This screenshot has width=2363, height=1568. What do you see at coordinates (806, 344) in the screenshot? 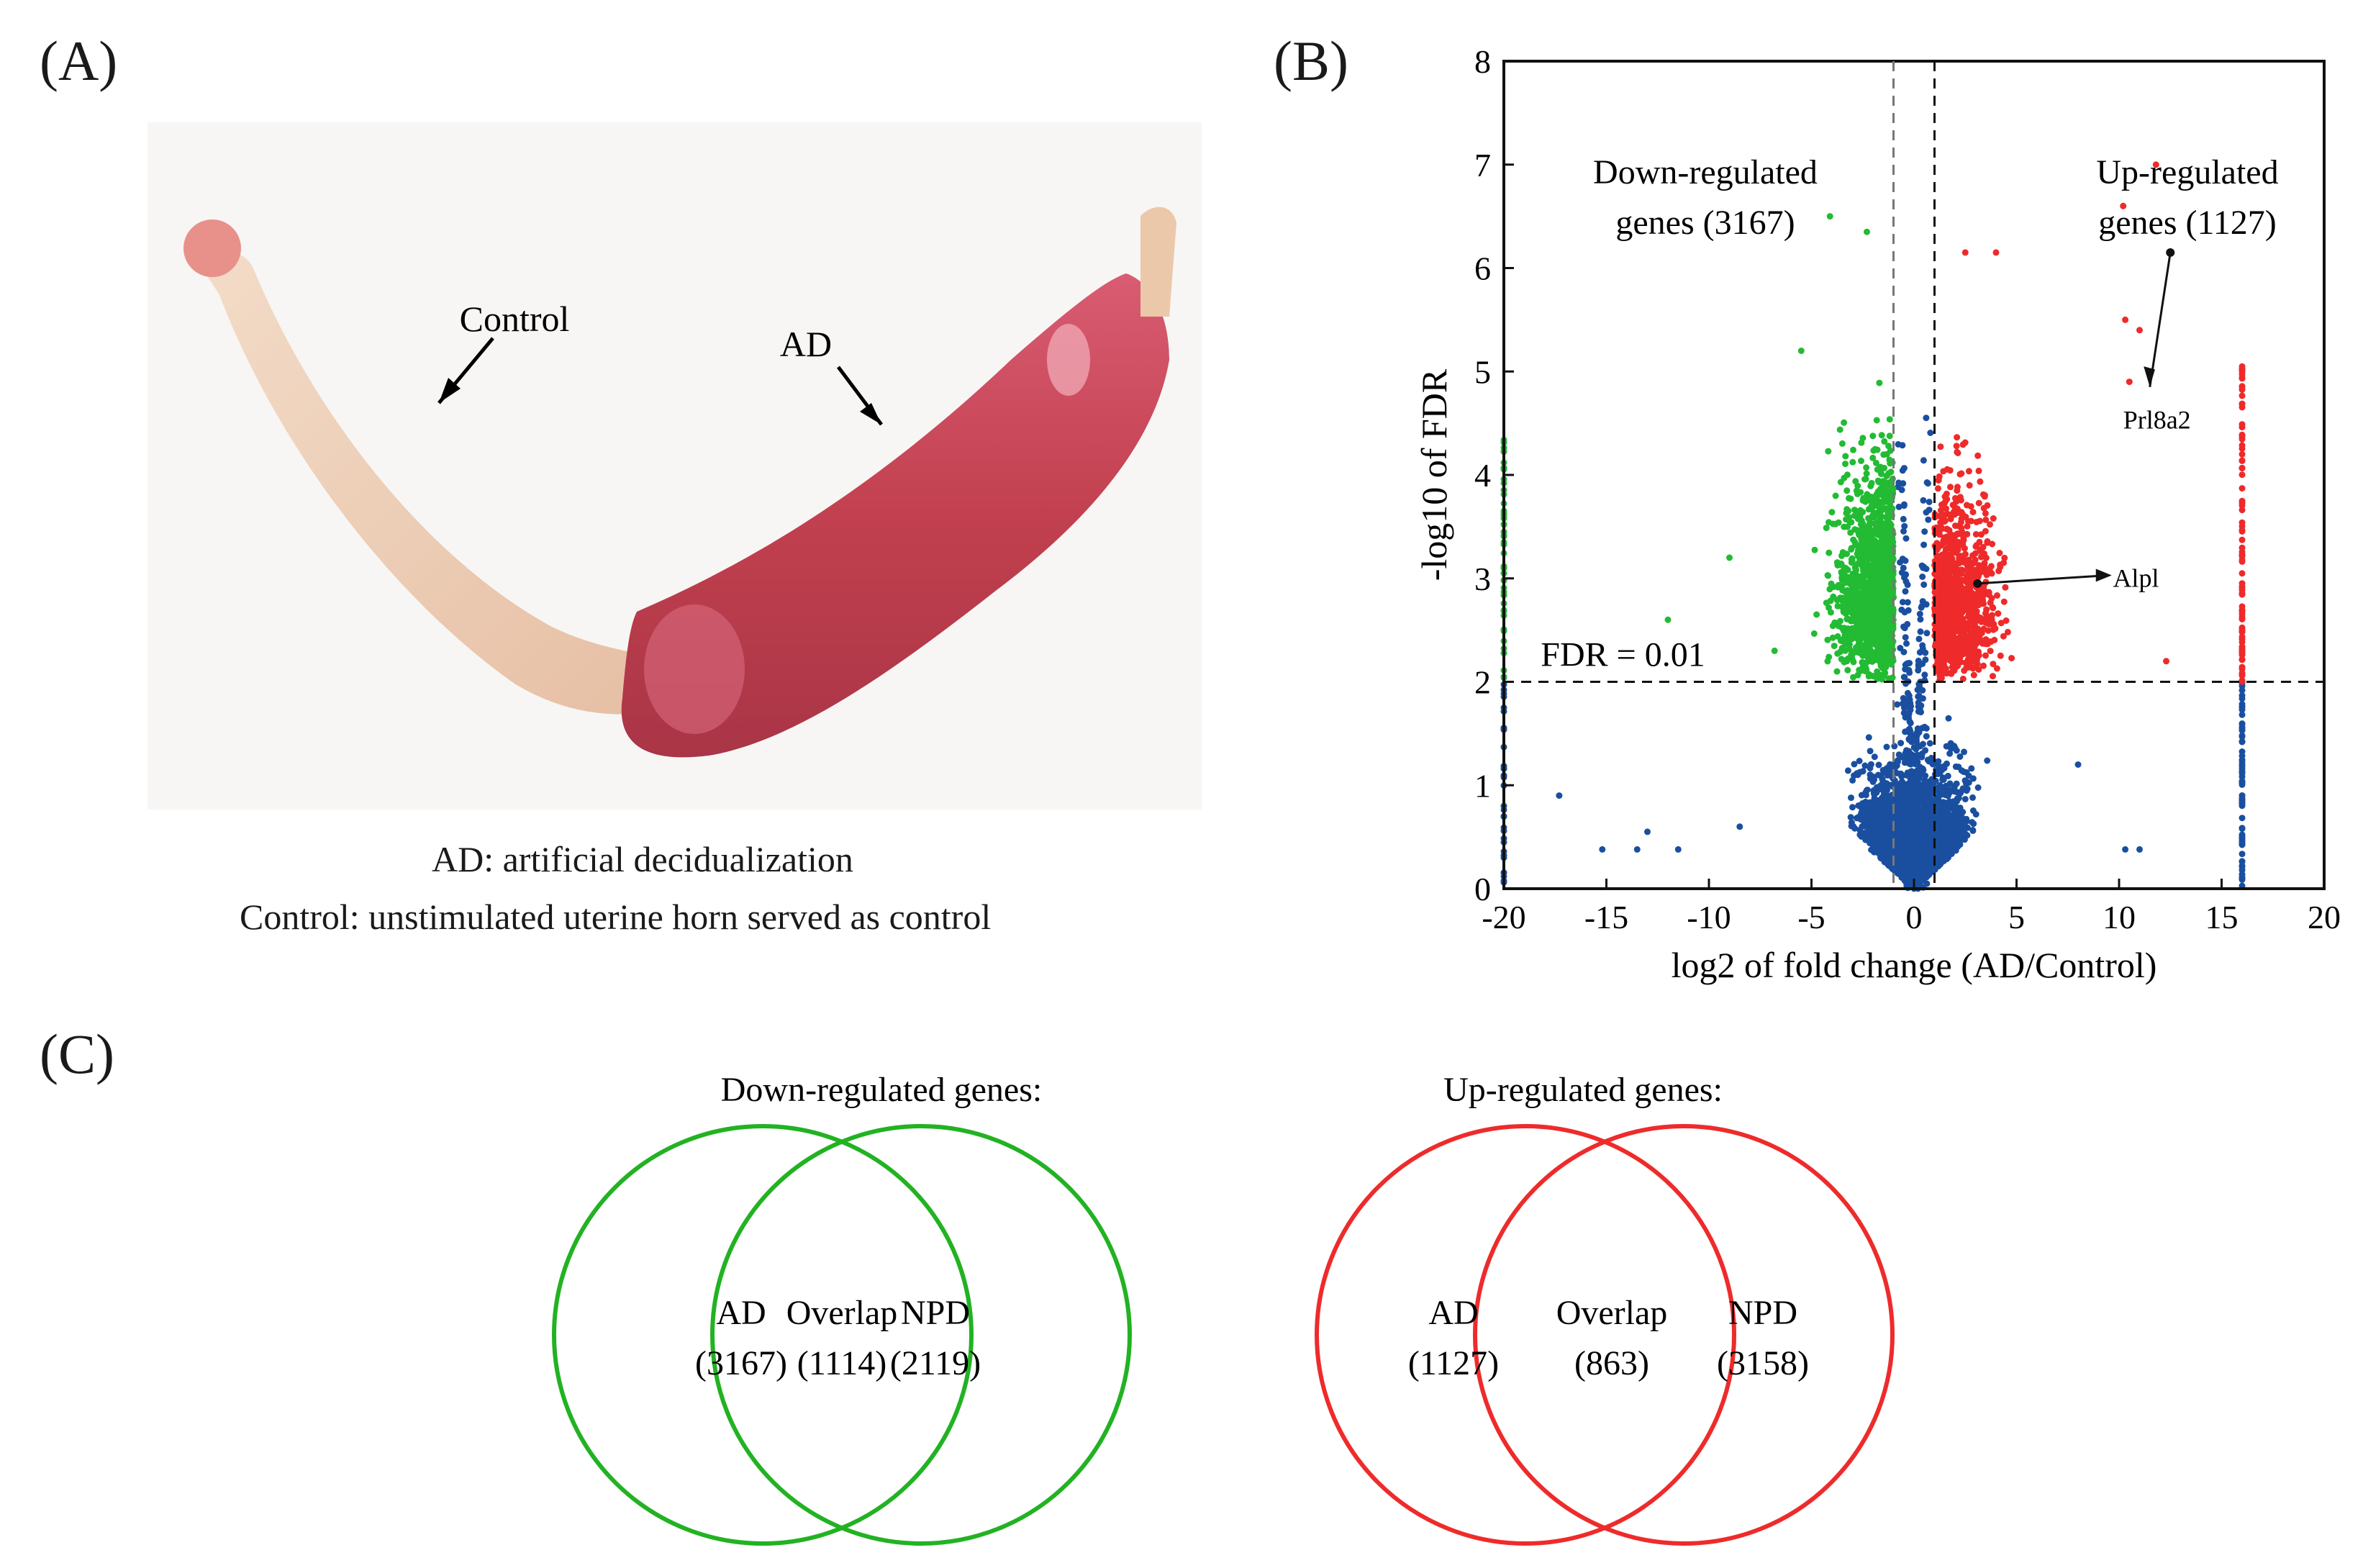
I see `ad-label: AD` at bounding box center [806, 344].